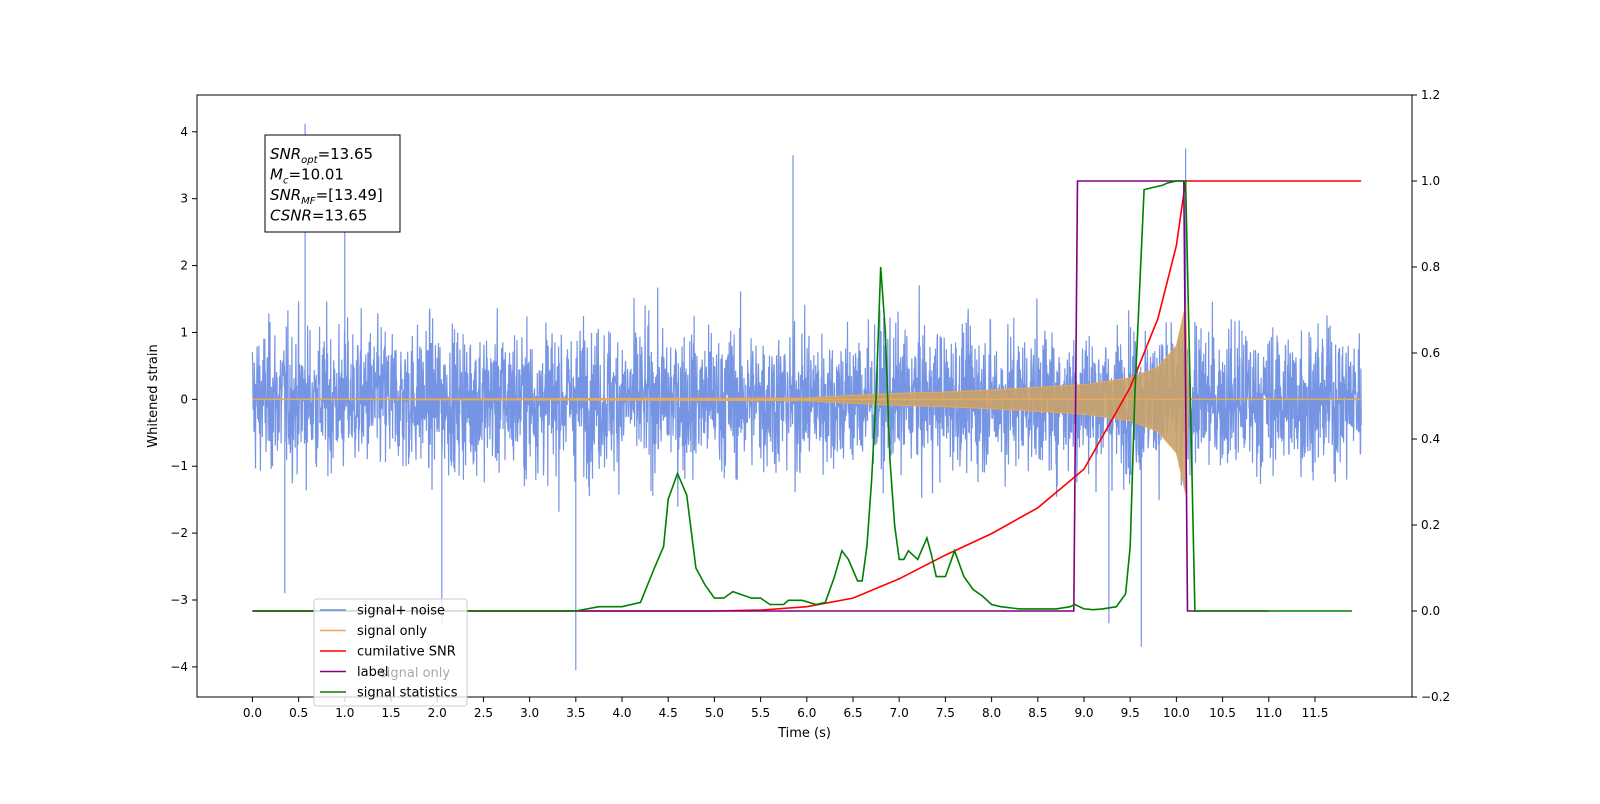  I want to click on x-tick-label: 3.5, so click(575, 713).